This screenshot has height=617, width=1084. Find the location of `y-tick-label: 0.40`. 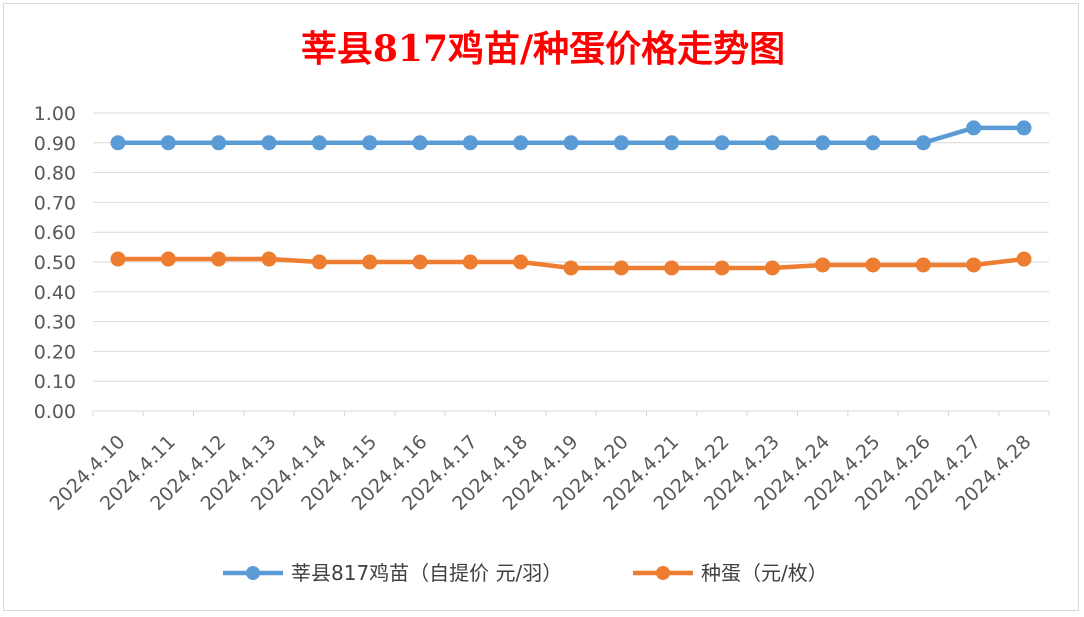

y-tick-label: 0.40 is located at coordinates (55, 293).